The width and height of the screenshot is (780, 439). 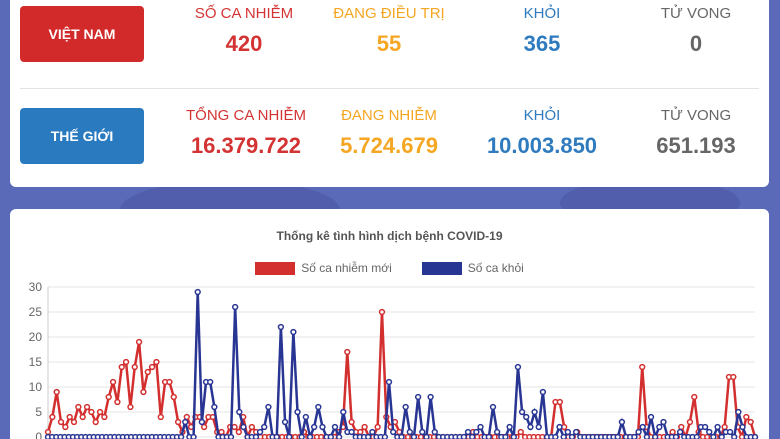 I want to click on world-active-stat: ĐANG NHIỄM 5.724.679, so click(x=389, y=133).